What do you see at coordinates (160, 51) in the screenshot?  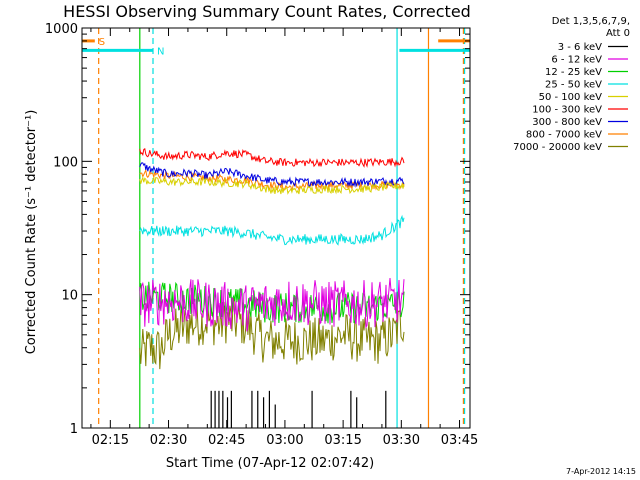 I see `flag-label: N` at bounding box center [160, 51].